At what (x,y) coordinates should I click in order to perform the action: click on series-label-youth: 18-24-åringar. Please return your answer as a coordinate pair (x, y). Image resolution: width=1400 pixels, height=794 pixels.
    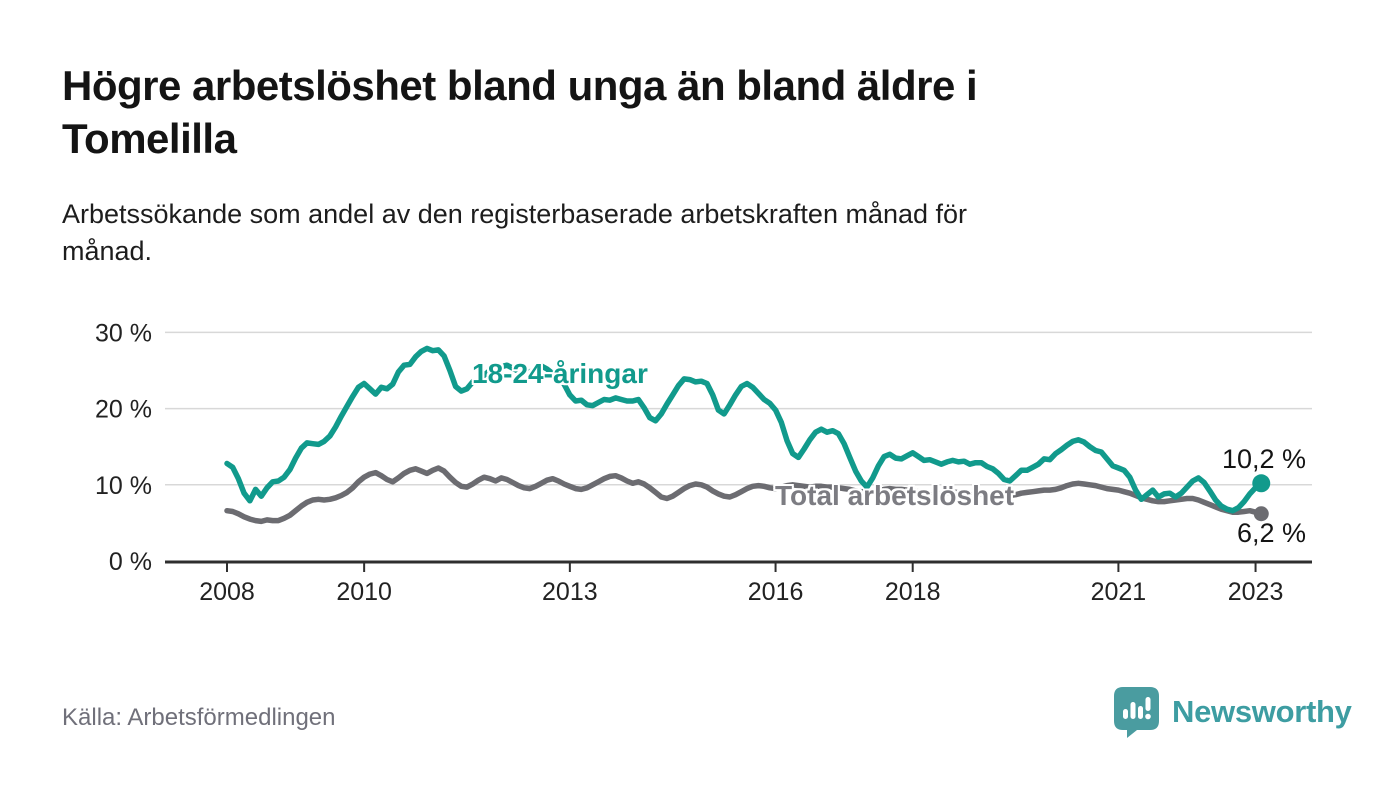
    Looking at the image, I should click on (560, 373).